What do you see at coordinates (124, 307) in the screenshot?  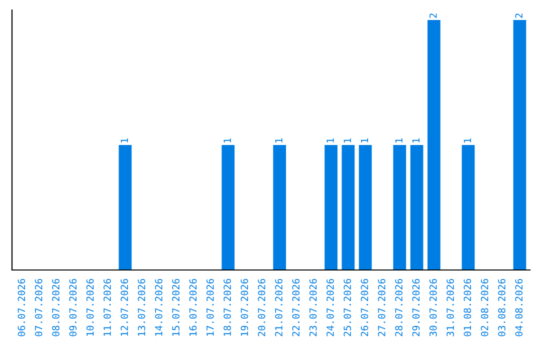 I see `x-tick-label: 12.07.2026` at bounding box center [124, 307].